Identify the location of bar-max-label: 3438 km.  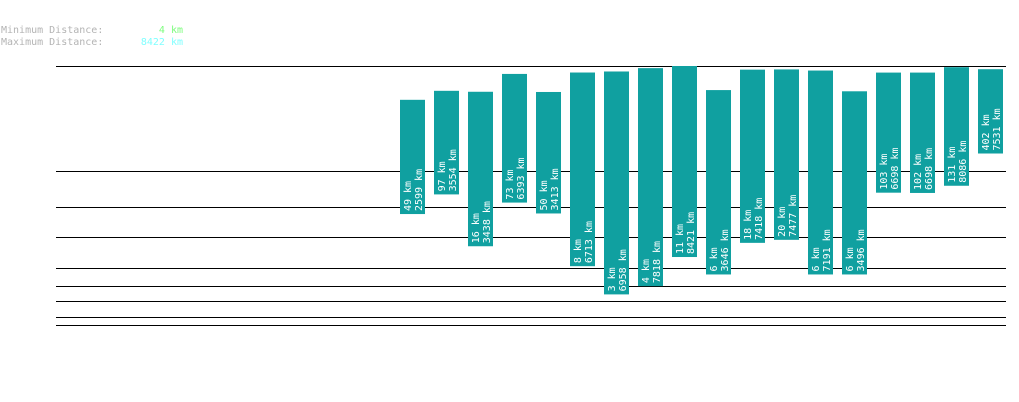
(487, 222).